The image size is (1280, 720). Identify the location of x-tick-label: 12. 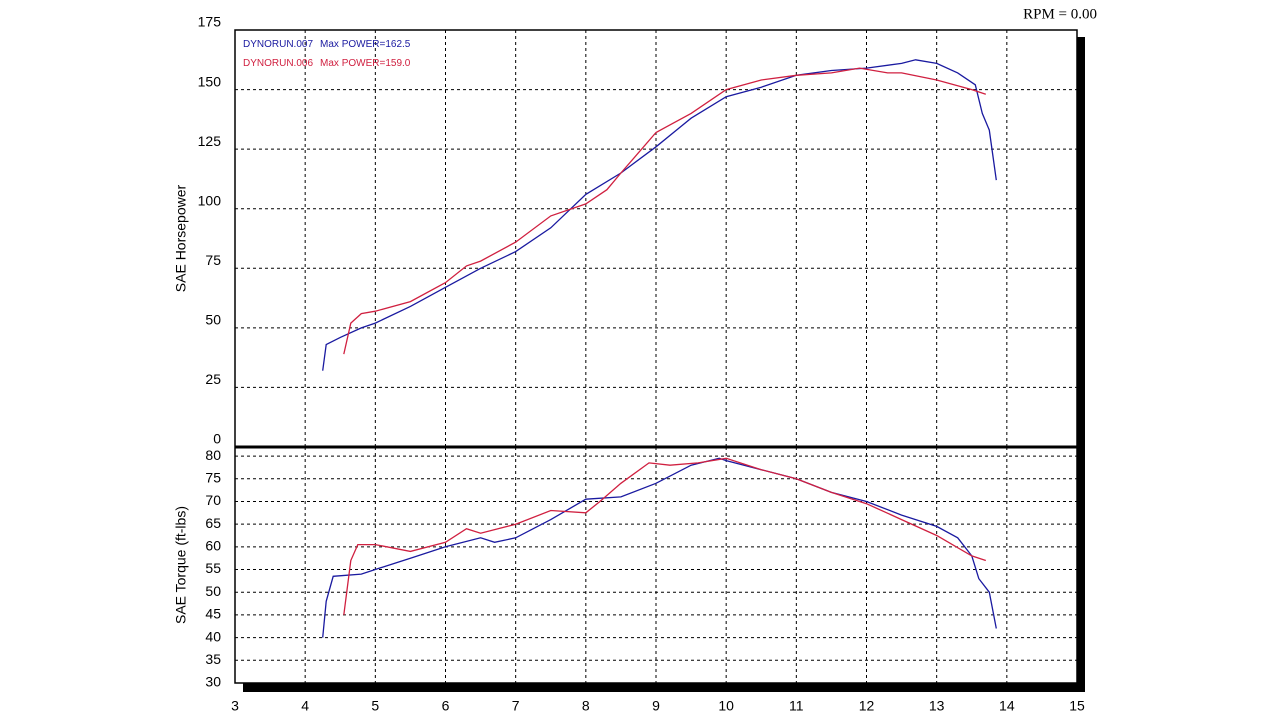
(867, 706).